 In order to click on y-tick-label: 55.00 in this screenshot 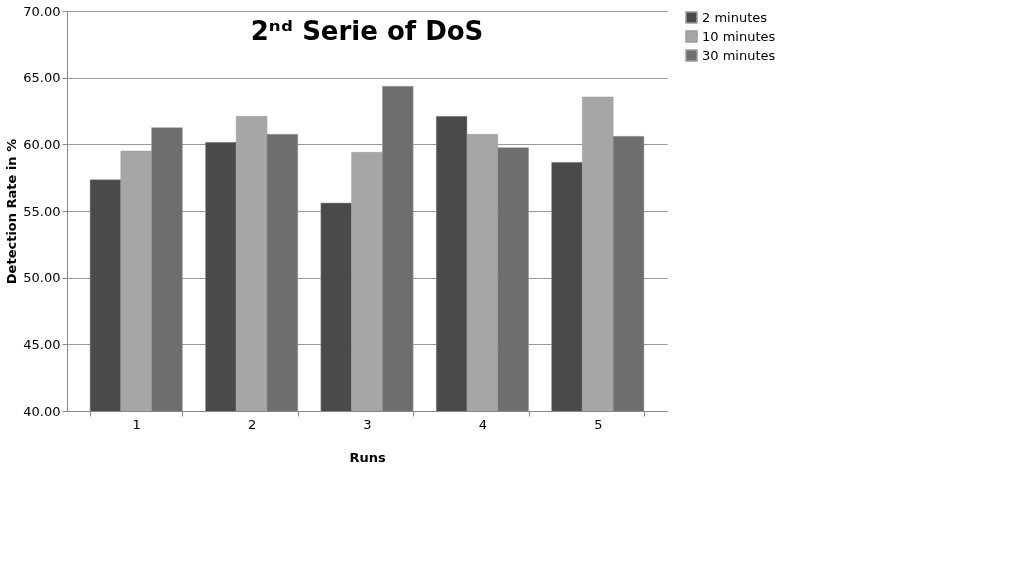, I will do `click(42, 211)`.